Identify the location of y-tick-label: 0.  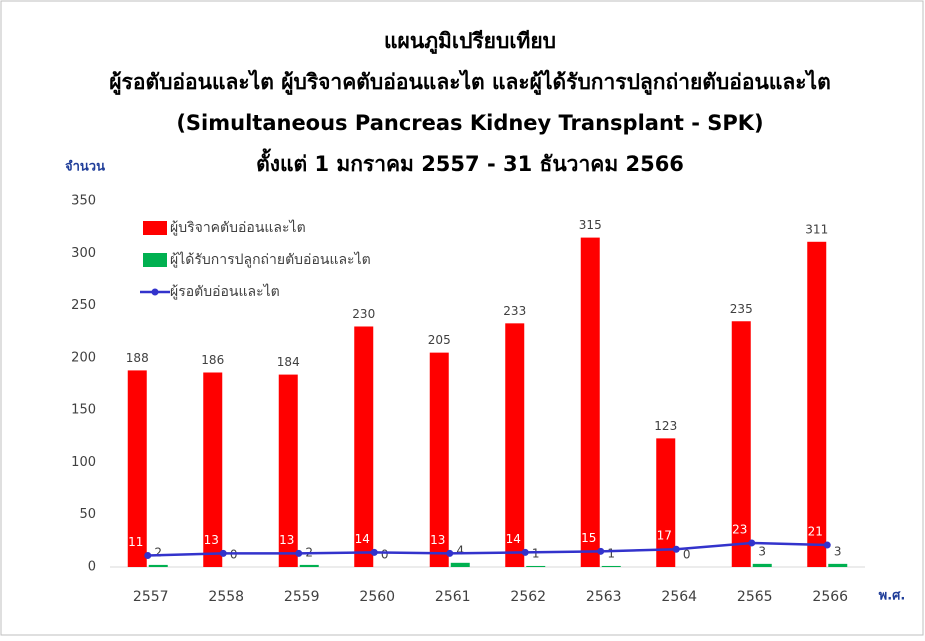
(92, 567).